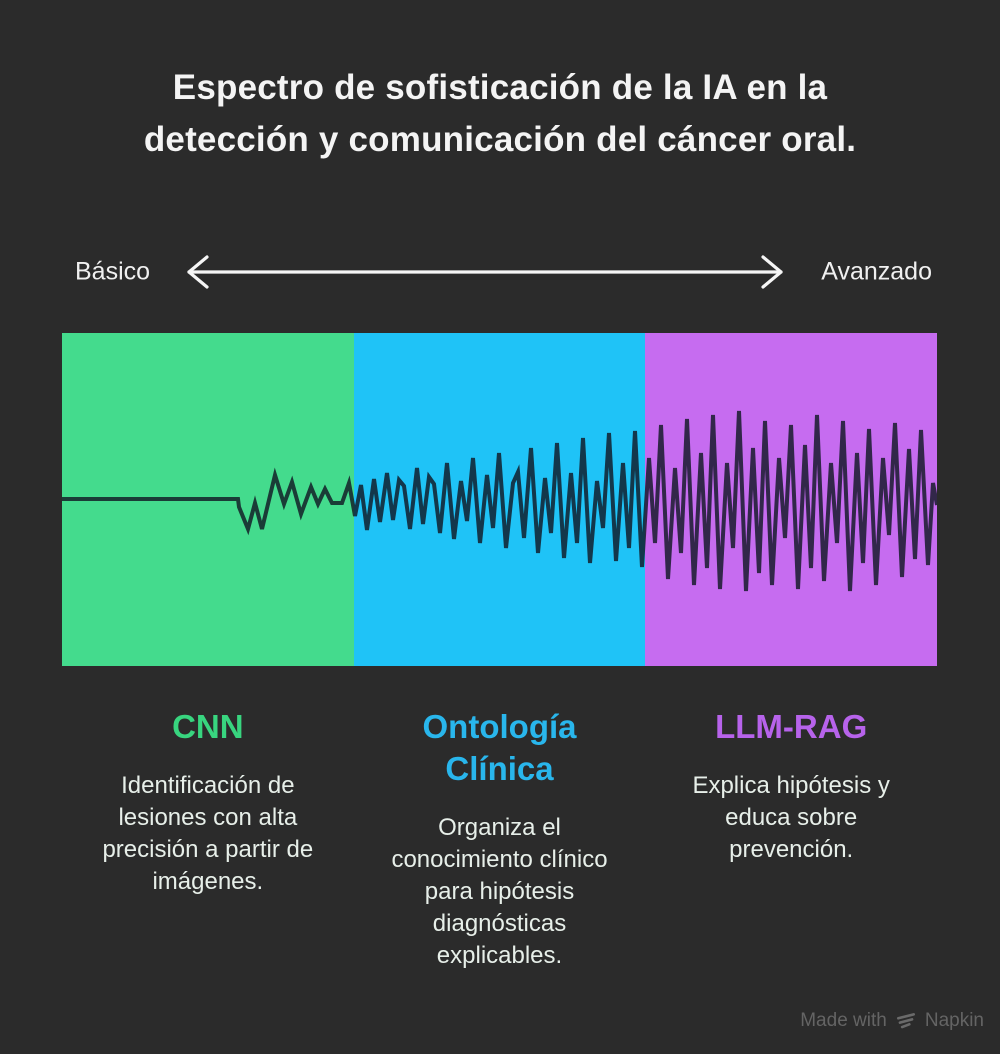  Describe the element at coordinates (791, 499) in the screenshot. I see `band-llm-rag` at that location.